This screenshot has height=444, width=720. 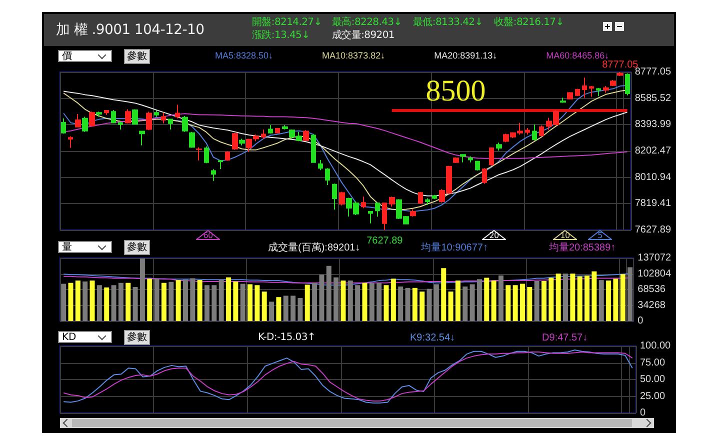 I want to click on annotation: 7627.89, so click(x=385, y=241).